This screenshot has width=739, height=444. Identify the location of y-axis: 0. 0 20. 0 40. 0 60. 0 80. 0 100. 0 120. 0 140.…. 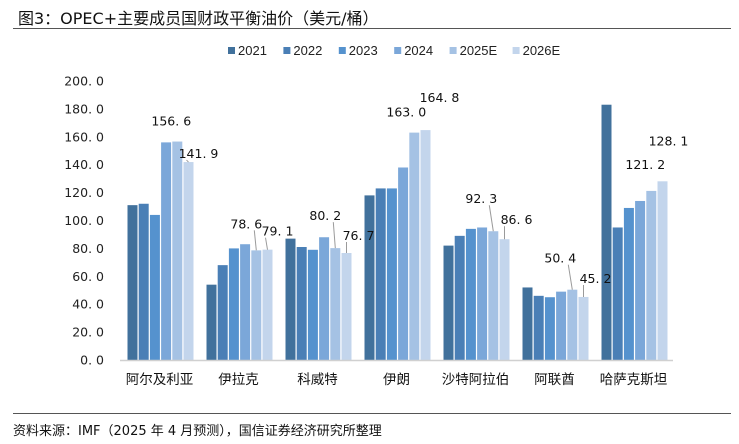
(84, 221).